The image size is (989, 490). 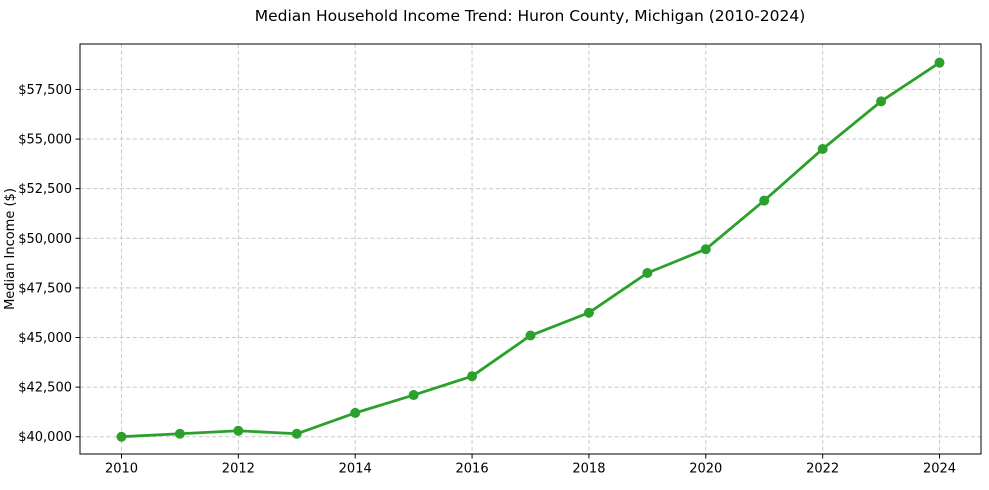 What do you see at coordinates (45, 239) in the screenshot?
I see `y-tick-label: $50,000` at bounding box center [45, 239].